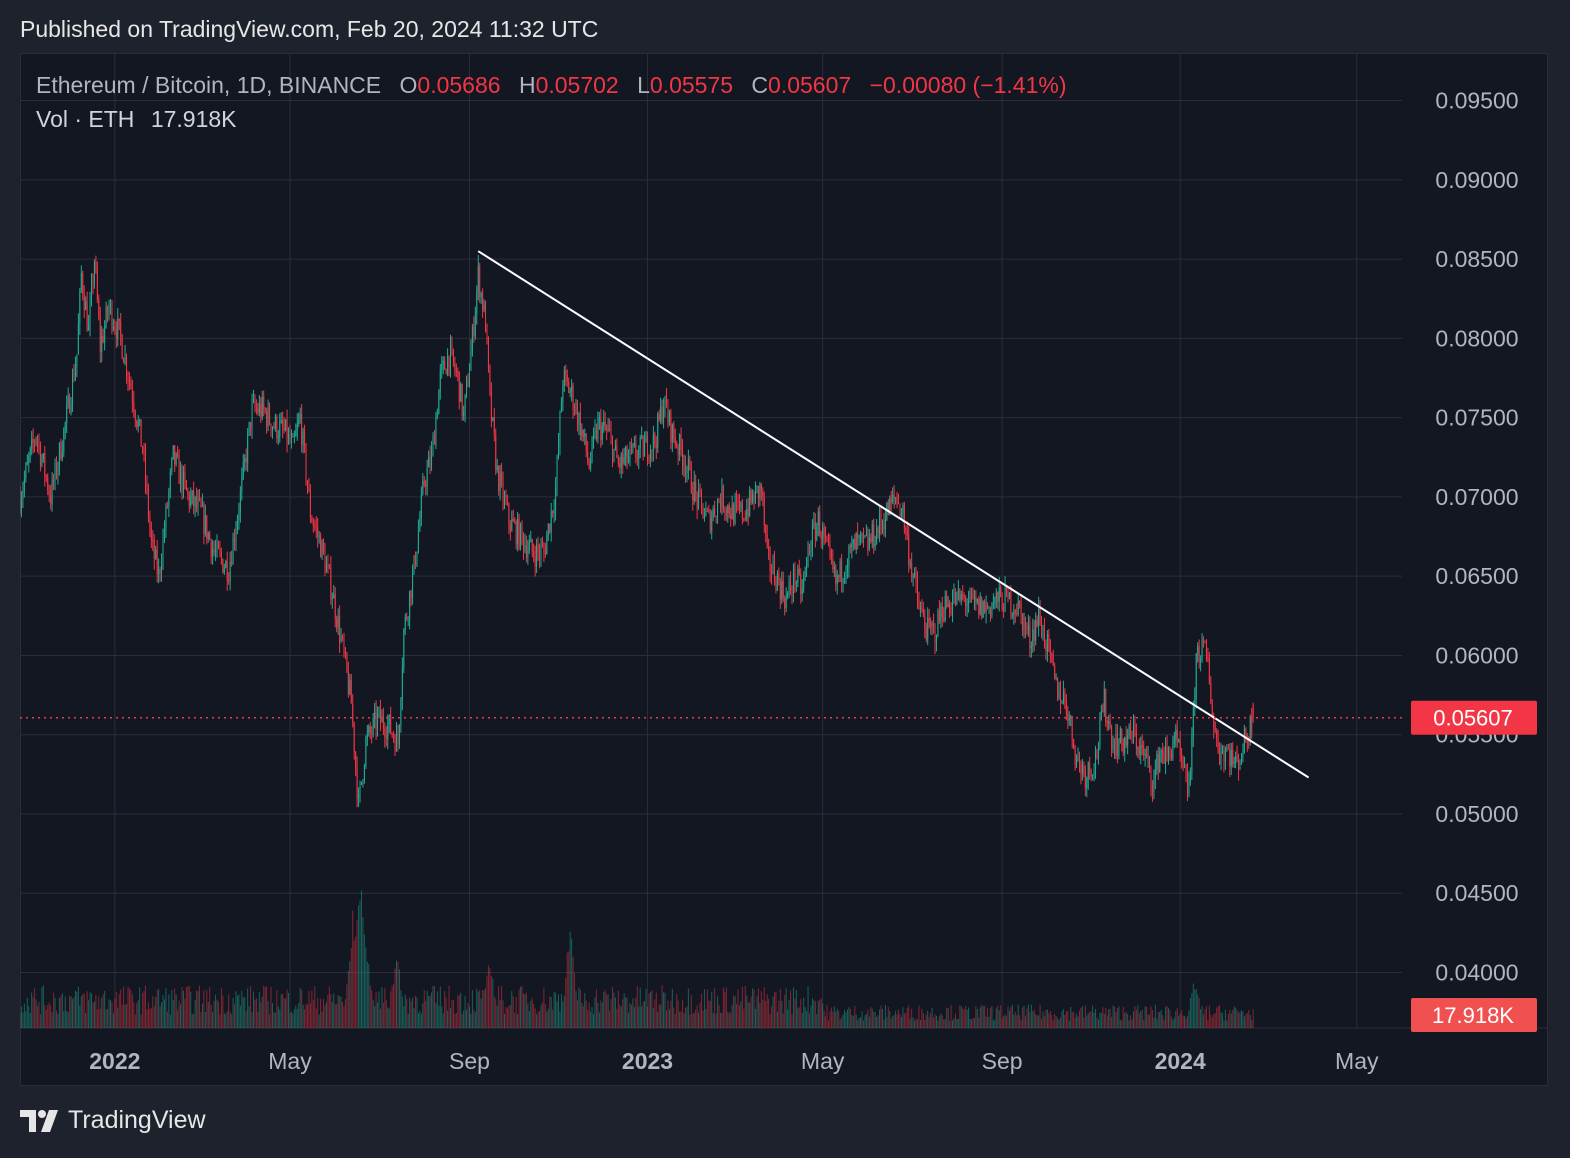 This screenshot has height=1158, width=1570. I want to click on x-axis: 2022 May Sep 2023 May Sep 2024 May, so click(734, 1061).